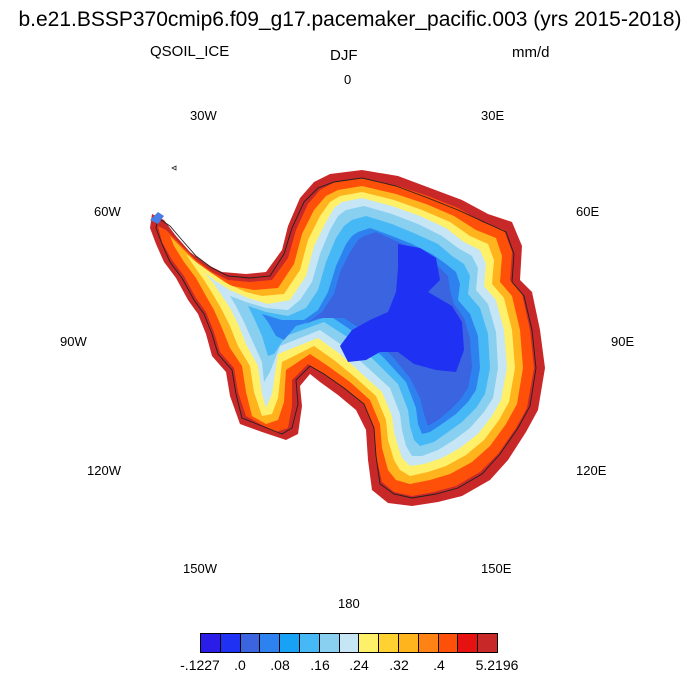 This screenshot has height=700, width=700. Describe the element at coordinates (200, 665) in the screenshot. I see `colorbar-label: -.1227` at that location.